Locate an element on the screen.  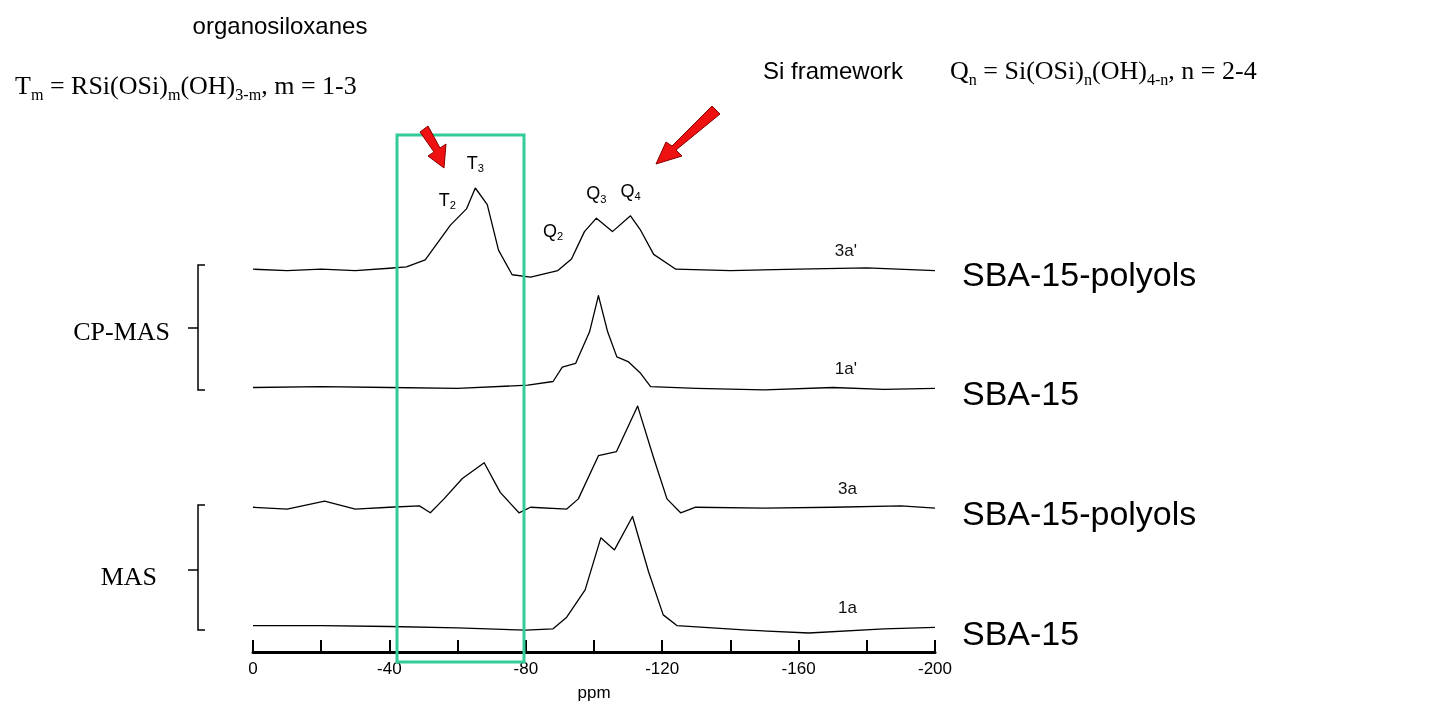
x-tick-label: -160 is located at coordinates (798, 668).